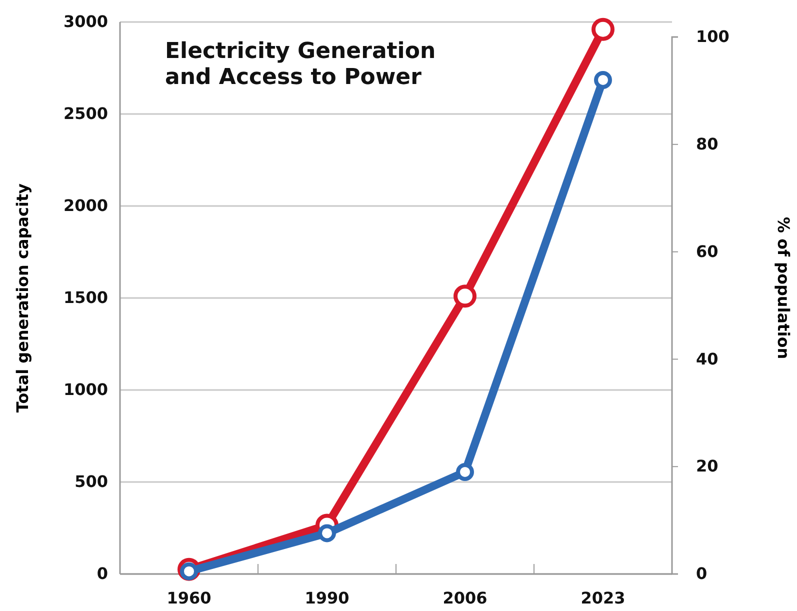  I want to click on x-tick-label: 1960, so click(189, 598).